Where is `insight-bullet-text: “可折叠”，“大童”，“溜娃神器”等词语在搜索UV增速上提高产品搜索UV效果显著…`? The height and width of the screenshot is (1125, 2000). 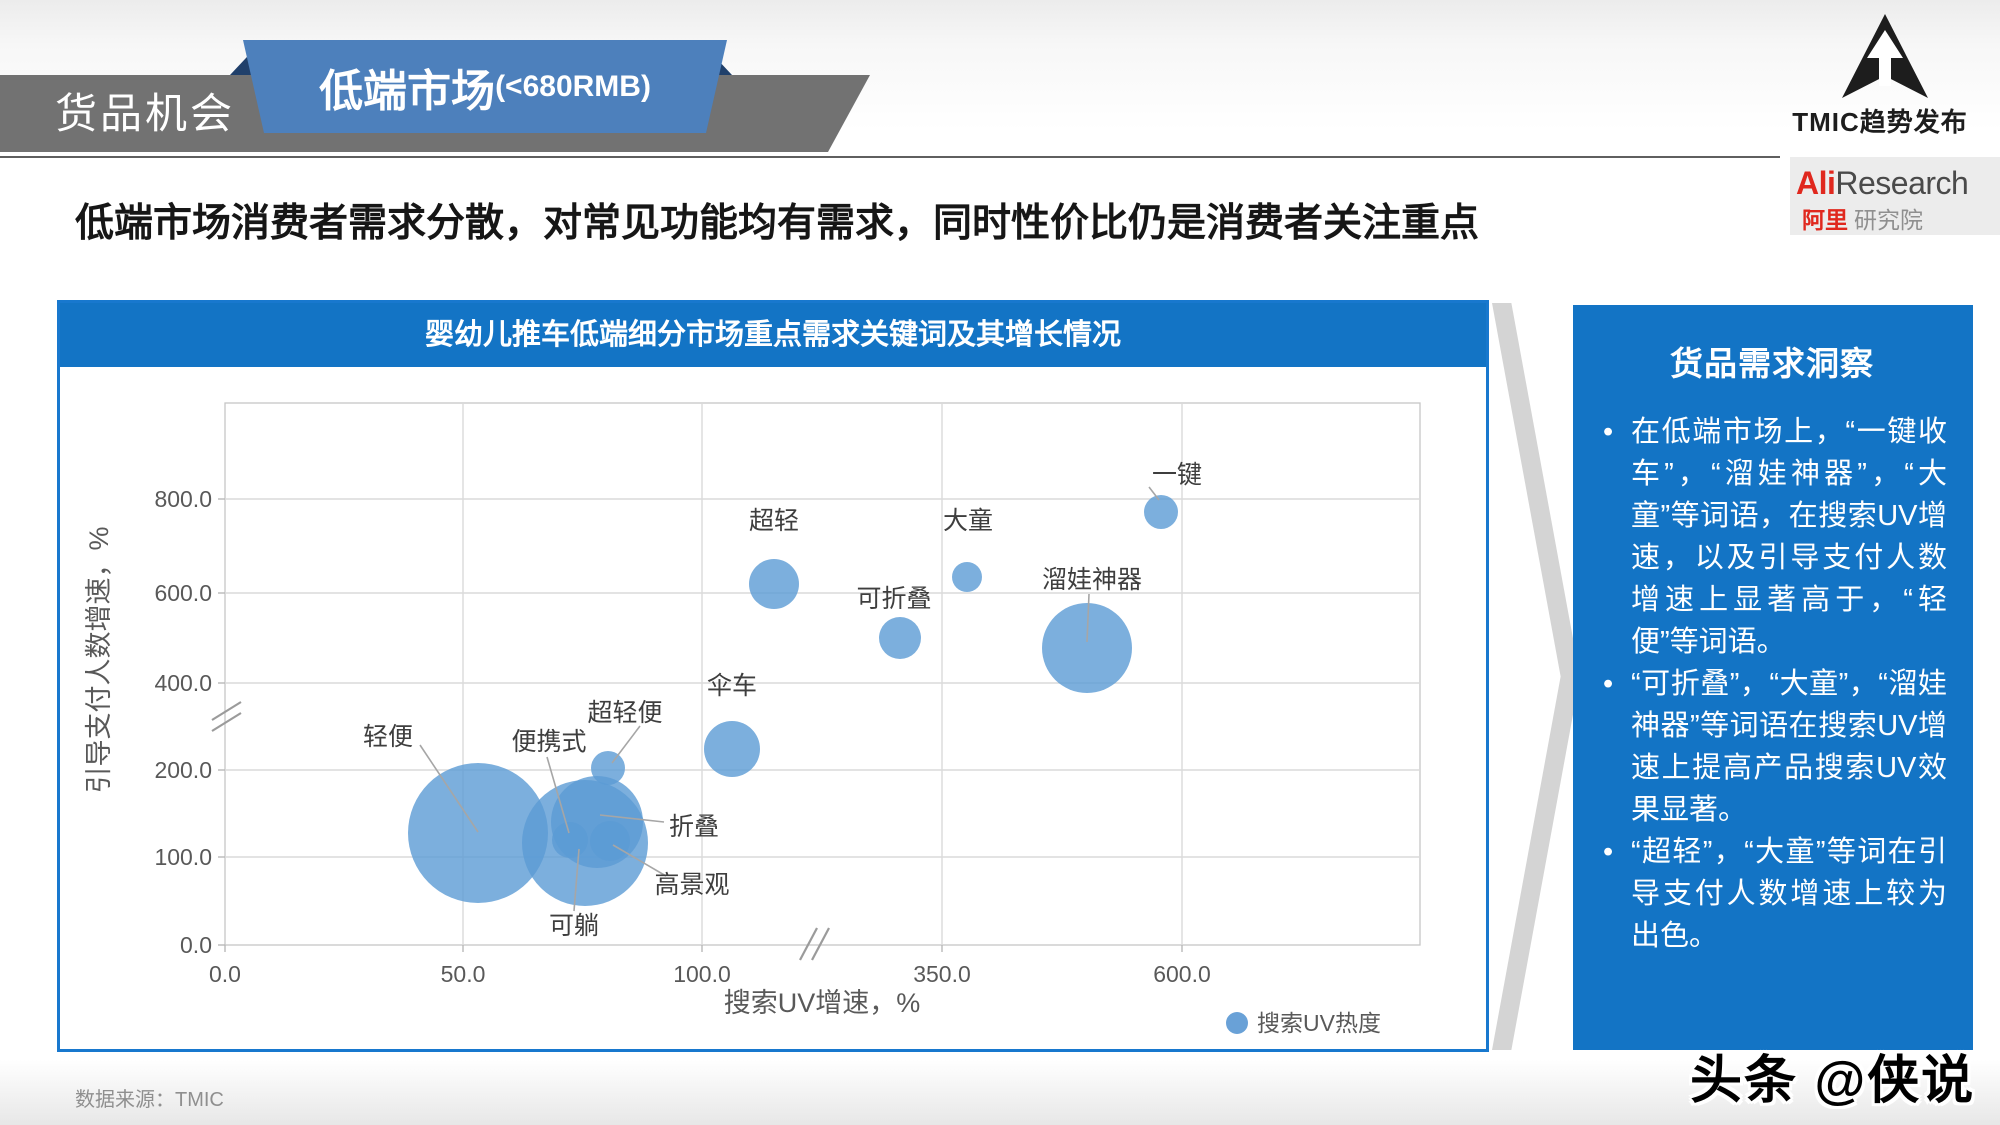
insight-bullet-text: “可折叠”，“大童”，“溜娃神器”等词语在搜索UV增速上提高产品搜索UV效果显著… is located at coordinates (1789, 747).